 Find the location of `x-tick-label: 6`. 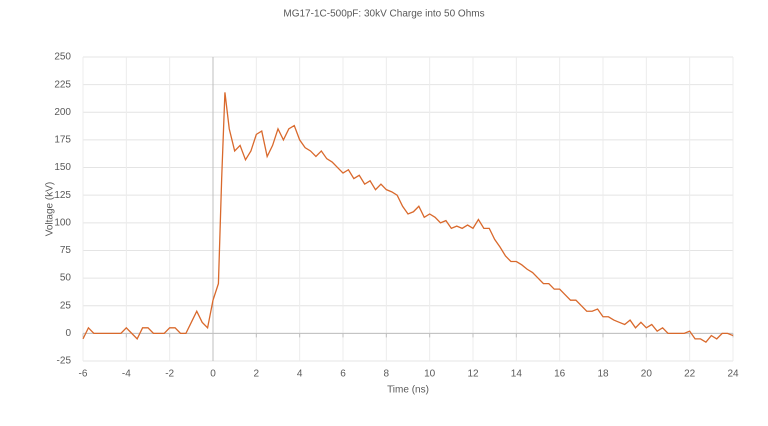

x-tick-label: 6 is located at coordinates (343, 374).